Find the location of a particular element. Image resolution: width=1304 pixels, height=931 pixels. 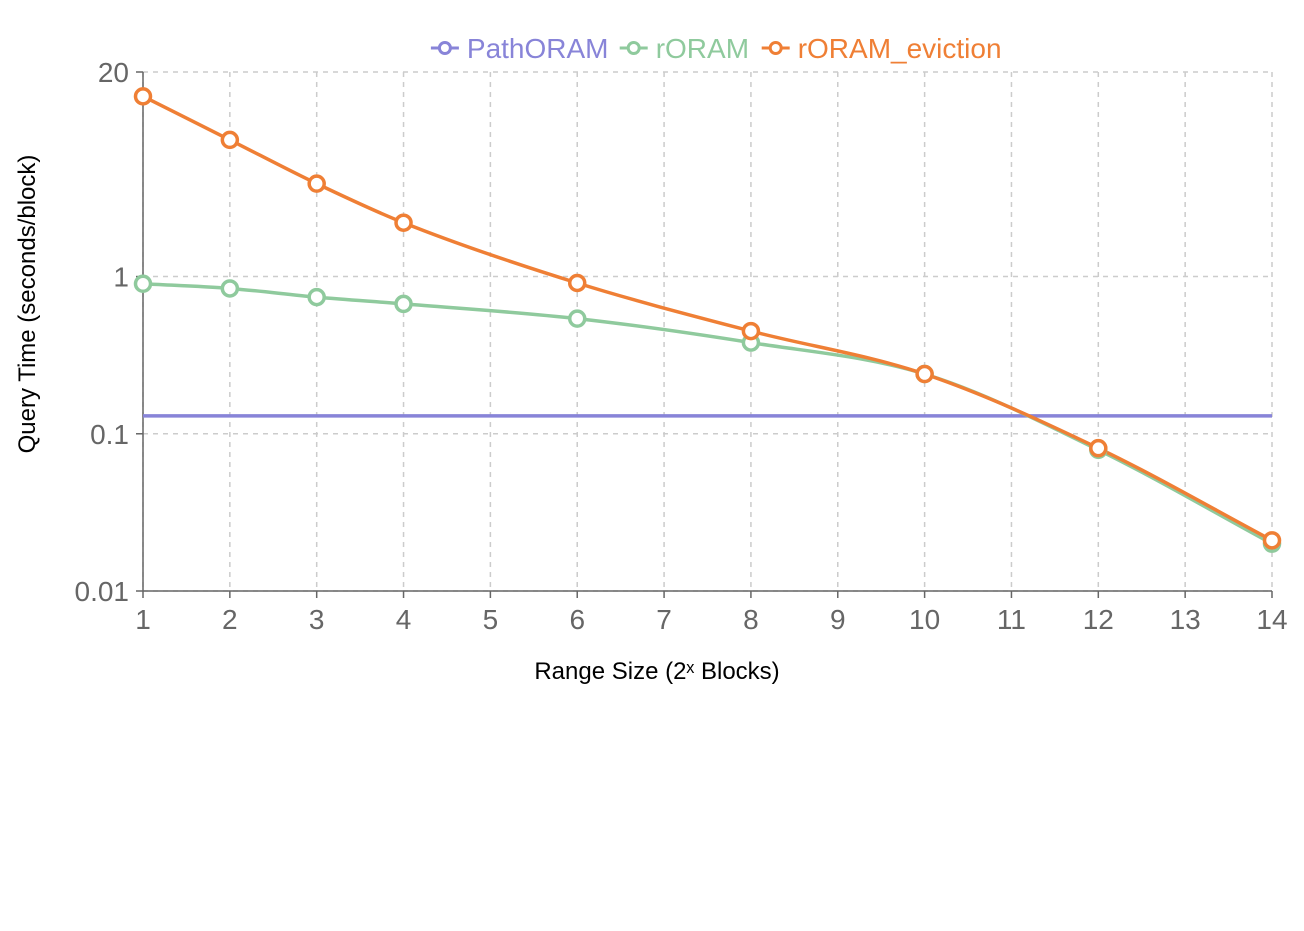

x-tick-label: 9 is located at coordinates (838, 619).